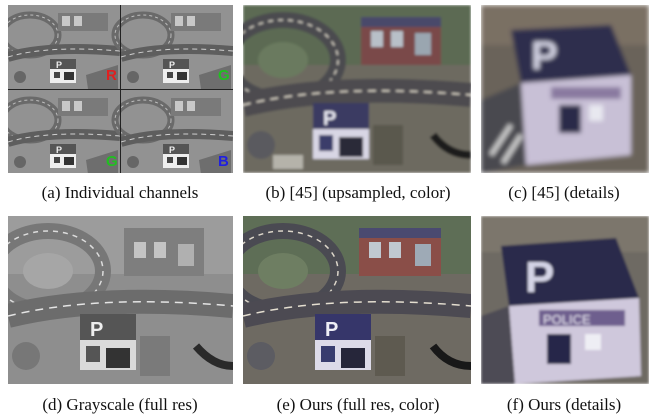 This screenshot has width=653, height=418. Describe the element at coordinates (358, 192) in the screenshot. I see `caption-b: (b) [45] (upsampled, color)` at that location.